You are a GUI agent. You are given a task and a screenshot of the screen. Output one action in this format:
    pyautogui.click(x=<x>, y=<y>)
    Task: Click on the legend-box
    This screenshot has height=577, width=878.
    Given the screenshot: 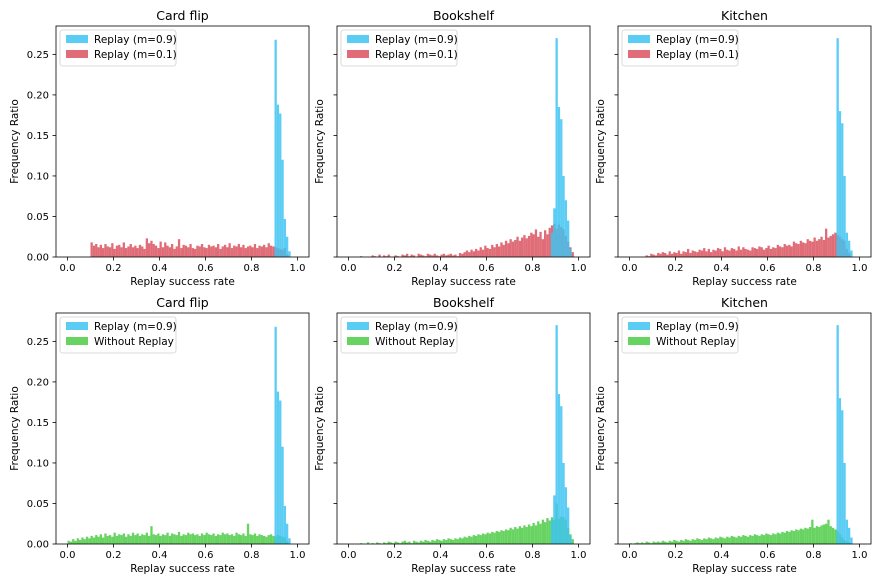 What is the action you would take?
    pyautogui.click(x=680, y=335)
    